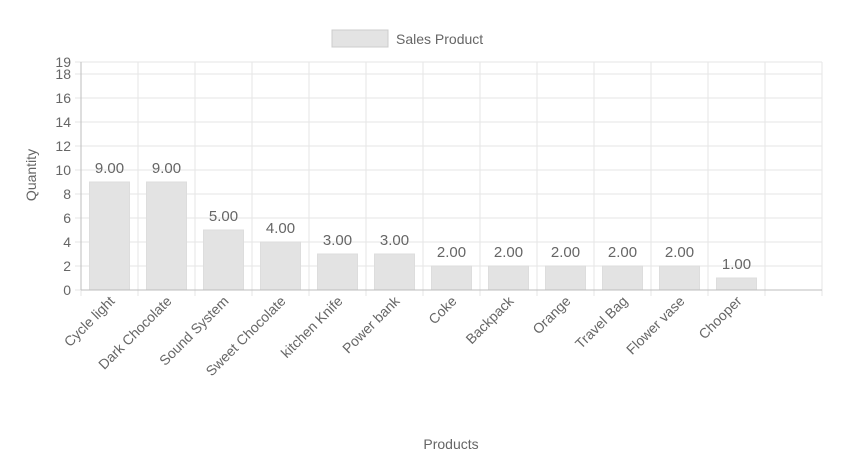 The image size is (845, 471). I want to click on legend: Sales Product, so click(407, 38).